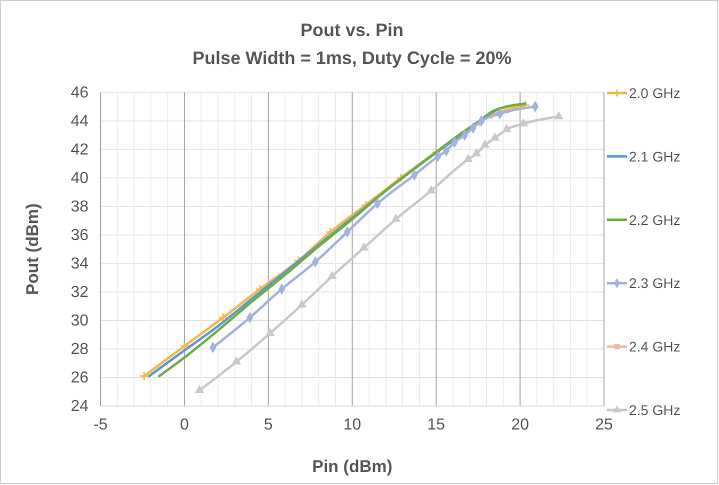  Describe the element at coordinates (100, 425) in the screenshot. I see `x-tick-label: -5` at that location.